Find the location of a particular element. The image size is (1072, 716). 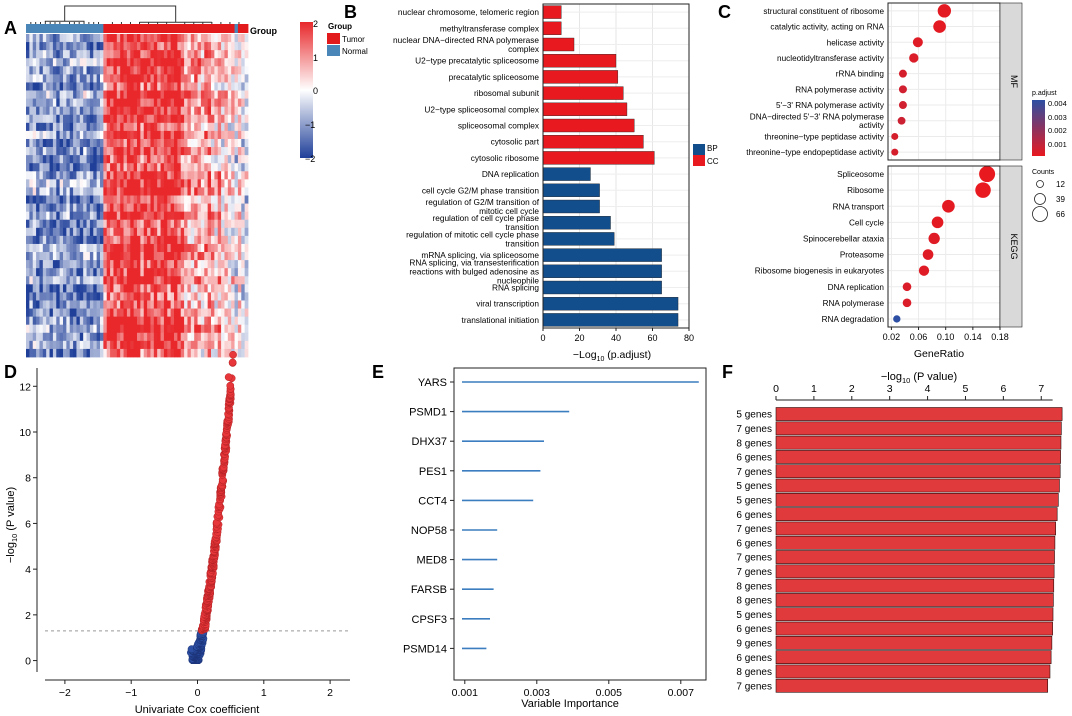

annotation-cell is located at coordinates (206, 28).